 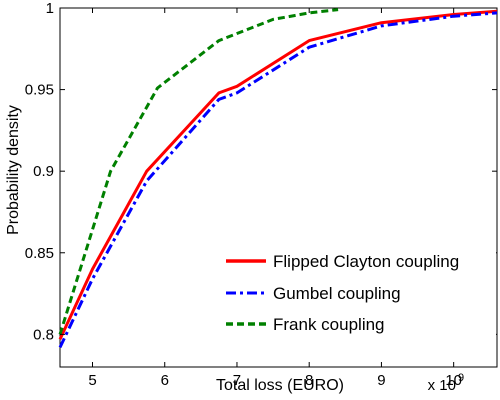 I want to click on y-axis-label: Probability density, so click(x=13, y=170).